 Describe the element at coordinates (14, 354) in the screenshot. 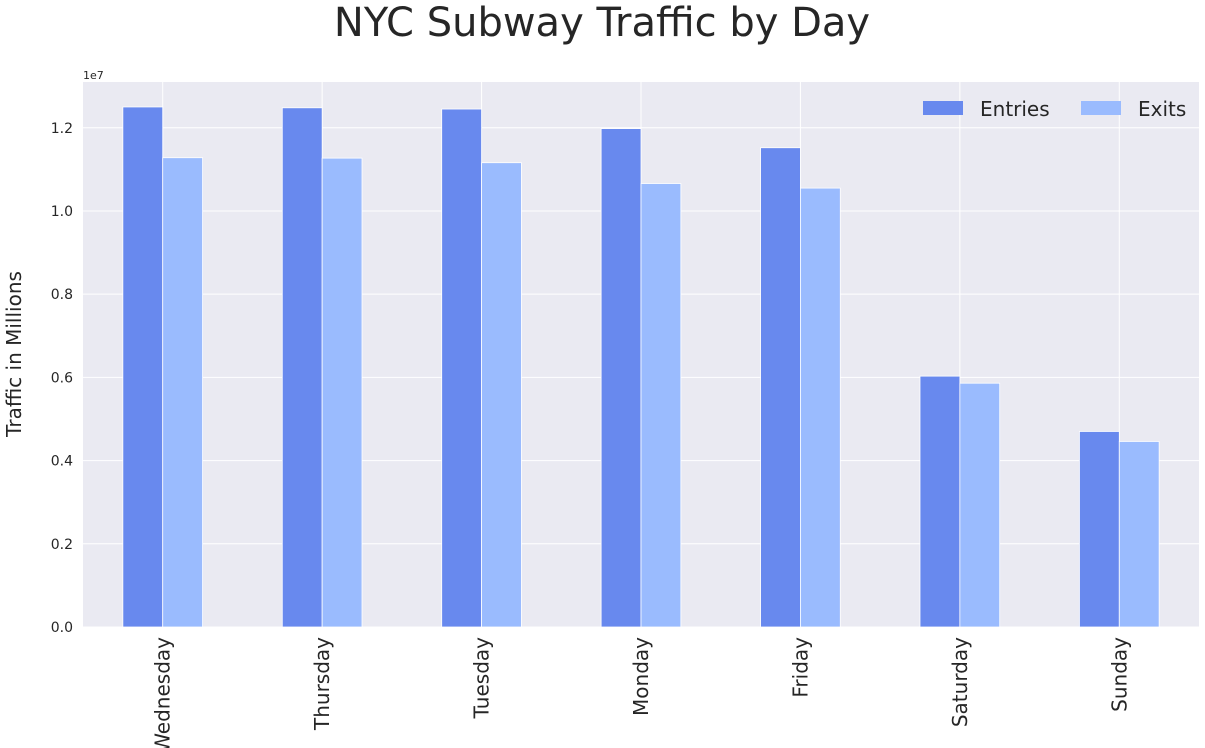

I see `y-axis-label: Traffic in Millions` at that location.